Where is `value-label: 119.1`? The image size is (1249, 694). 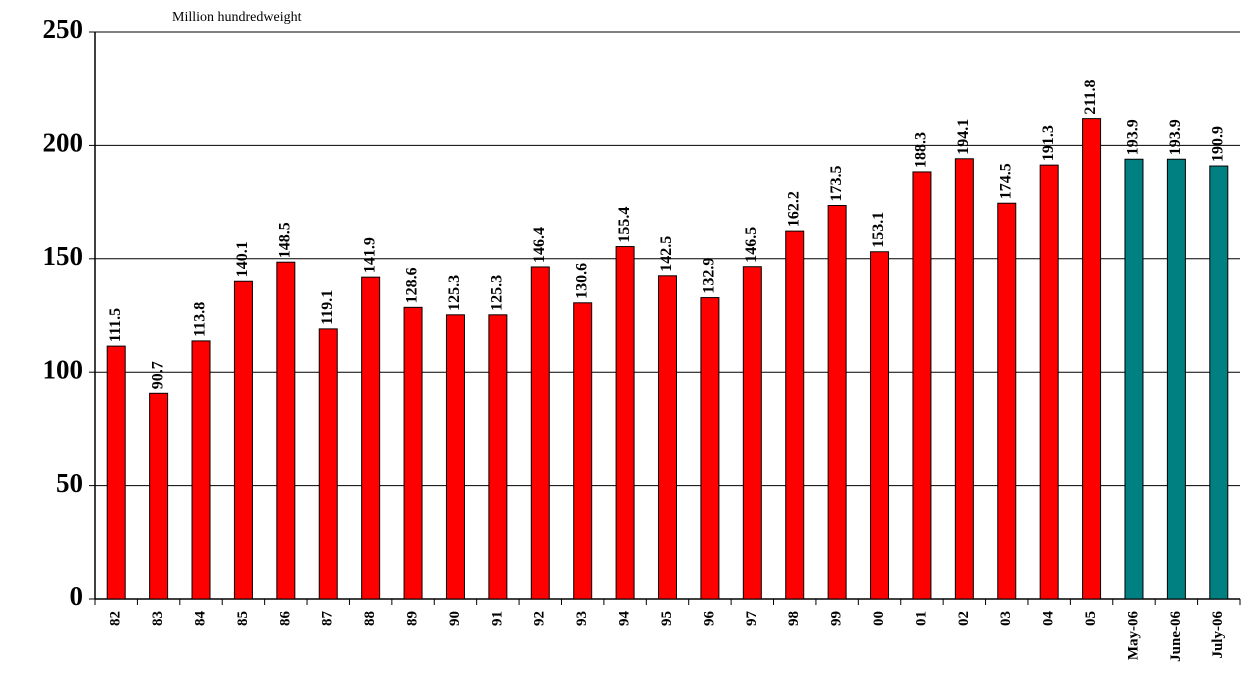
value-label: 119.1 is located at coordinates (327, 307).